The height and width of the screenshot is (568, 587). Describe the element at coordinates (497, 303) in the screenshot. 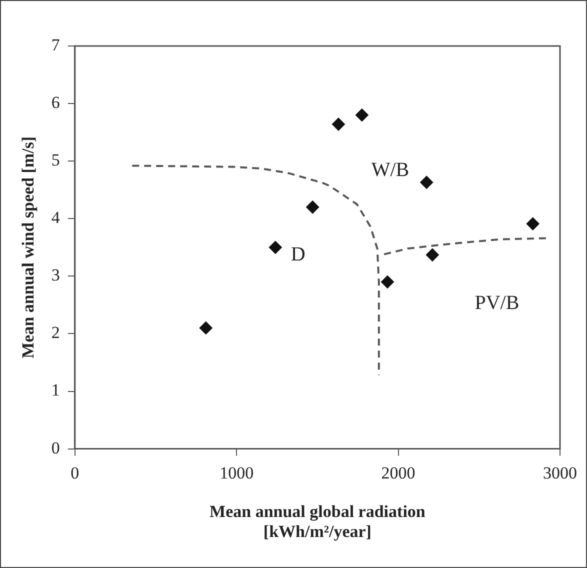

I see `annotation: PV/B` at that location.